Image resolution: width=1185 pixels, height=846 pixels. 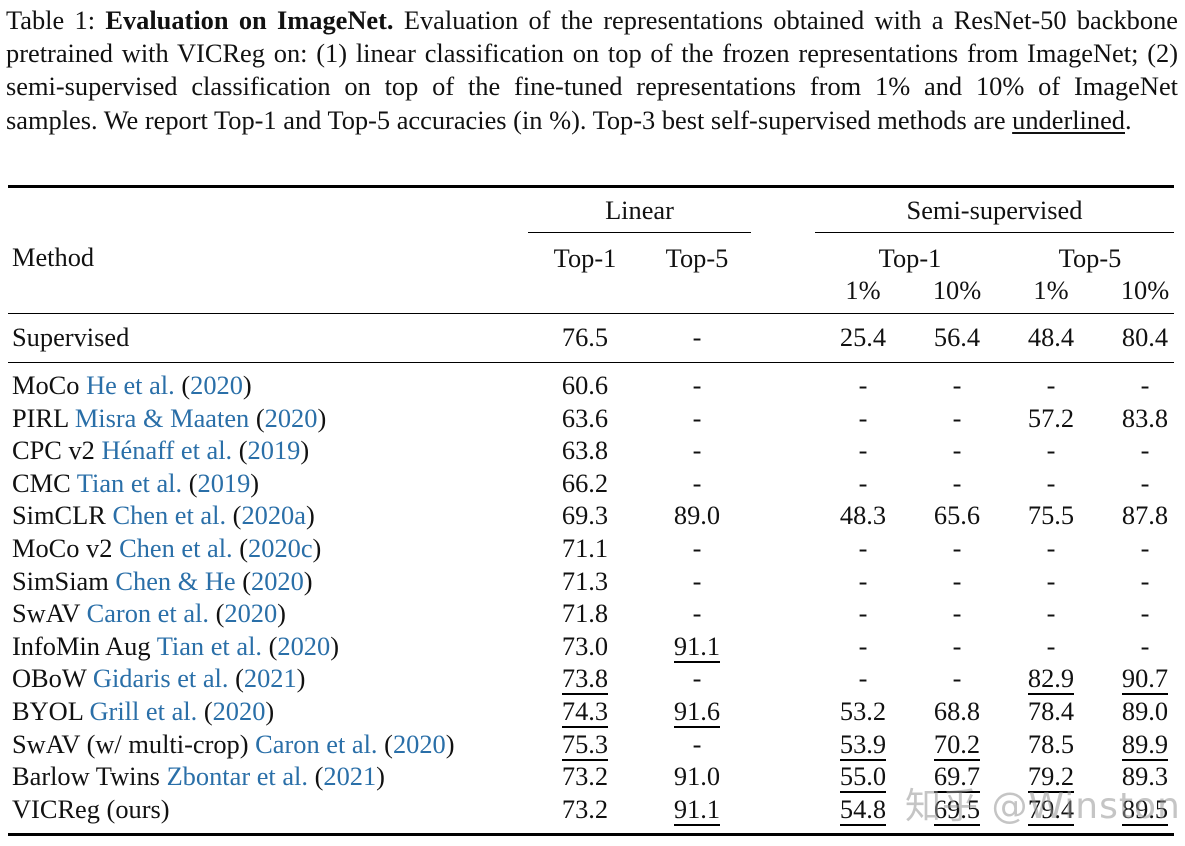 What do you see at coordinates (280, 548) in the screenshot?
I see `citation-year-link: 2020c` at bounding box center [280, 548].